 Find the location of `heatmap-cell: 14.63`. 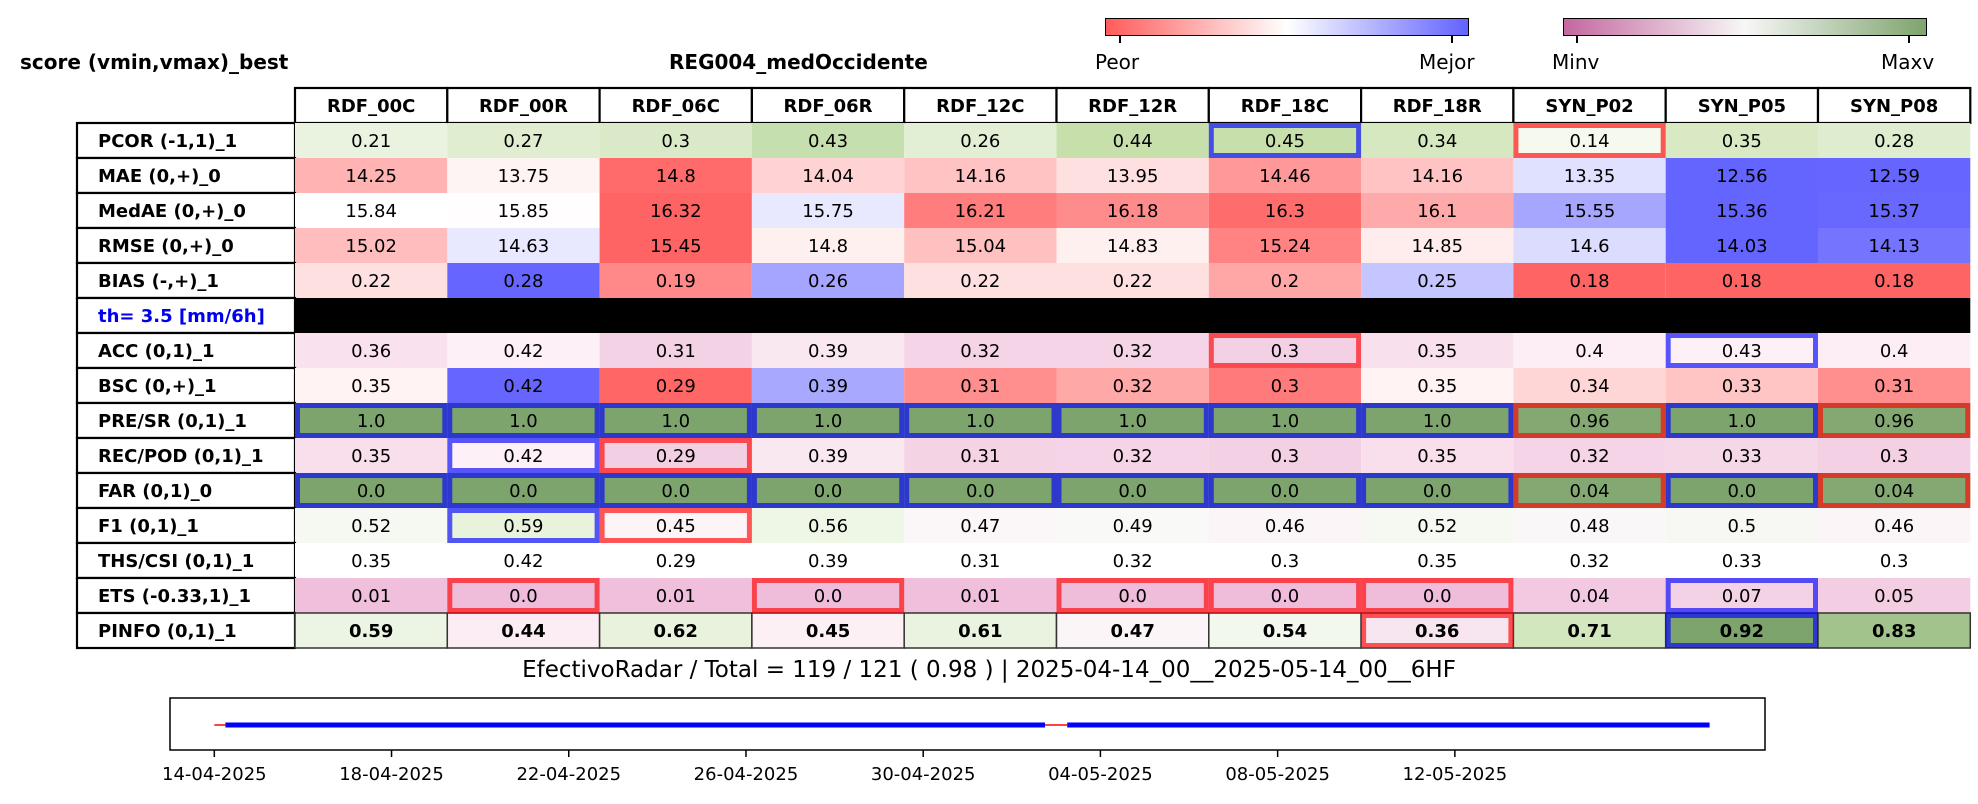

heatmap-cell: 14.63 is located at coordinates (523, 245).